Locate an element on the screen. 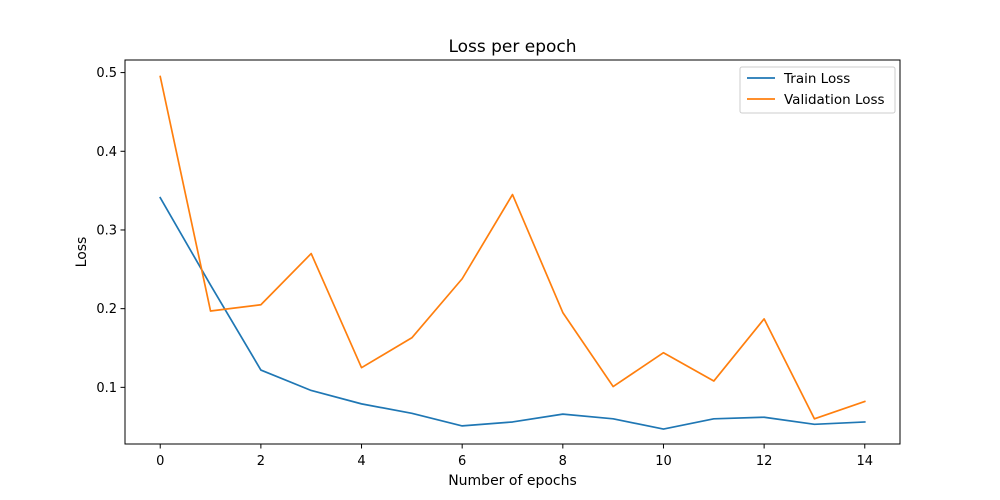  legend-label-validation: Validation Loss is located at coordinates (834, 100).